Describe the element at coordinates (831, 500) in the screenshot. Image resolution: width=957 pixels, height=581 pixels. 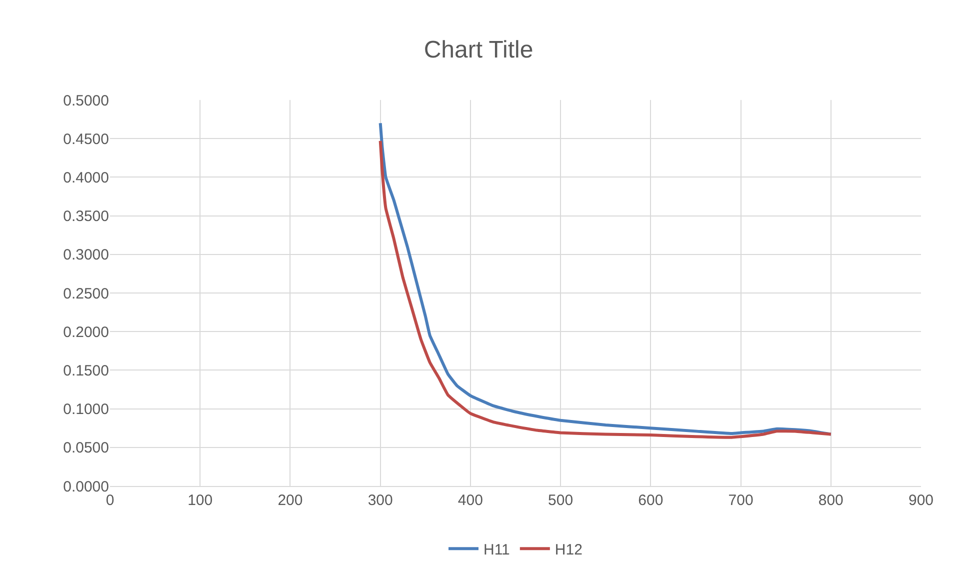
I see `x-tick-label: 800` at that location.